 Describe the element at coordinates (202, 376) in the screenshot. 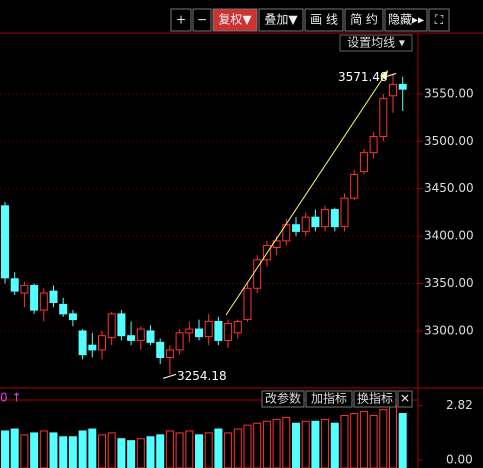

I see `annotation: 3254.18` at that location.